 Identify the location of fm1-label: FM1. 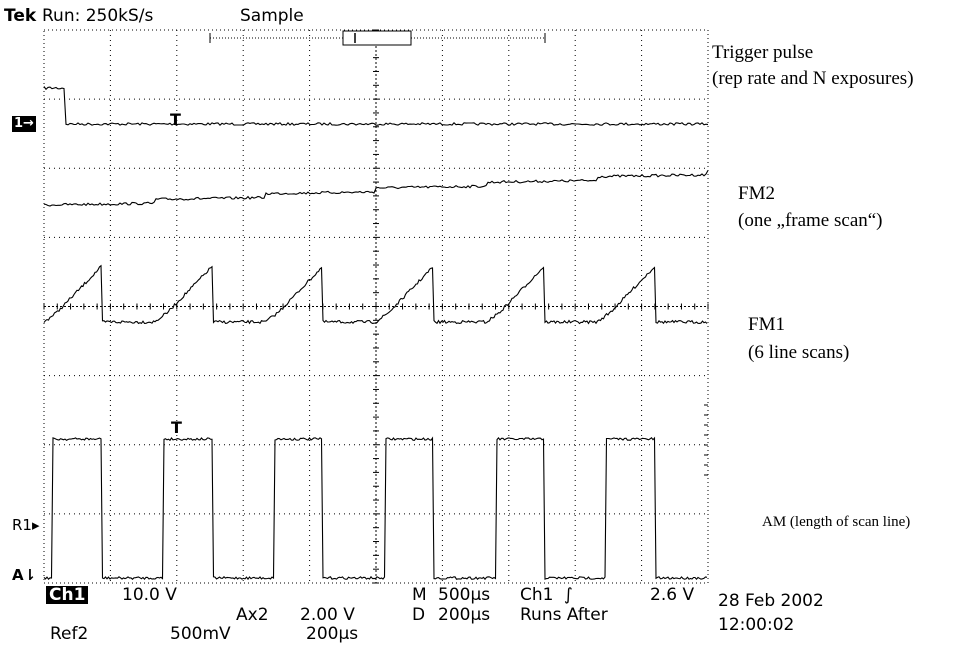
(766, 324).